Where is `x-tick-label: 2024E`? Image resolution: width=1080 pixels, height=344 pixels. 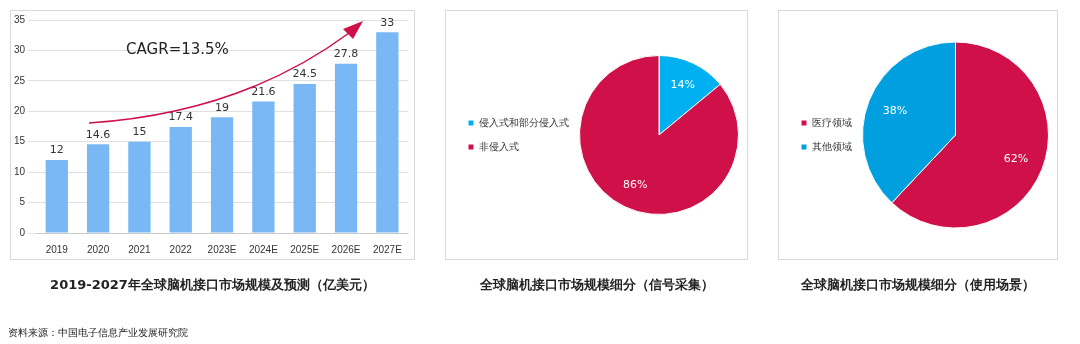 x-tick-label: 2024E is located at coordinates (263, 249).